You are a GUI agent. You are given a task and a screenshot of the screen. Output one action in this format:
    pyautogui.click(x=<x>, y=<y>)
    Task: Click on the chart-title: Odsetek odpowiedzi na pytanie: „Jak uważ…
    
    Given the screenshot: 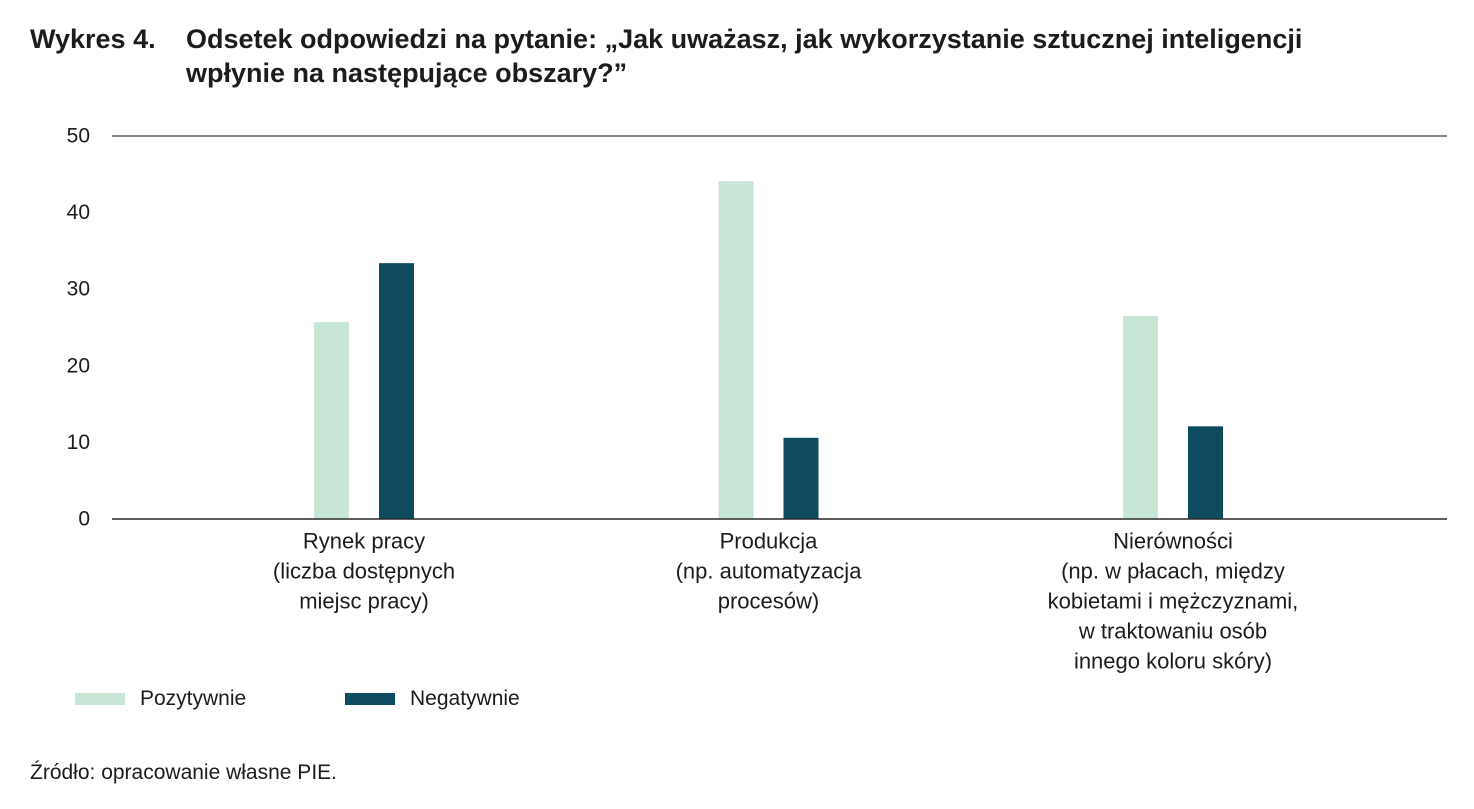 What is the action you would take?
    pyautogui.click(x=744, y=56)
    